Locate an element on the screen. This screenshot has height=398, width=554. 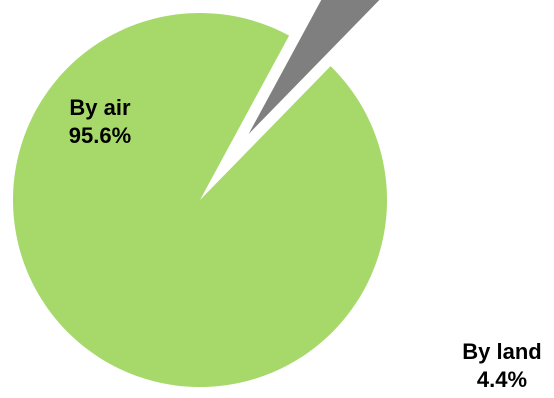
data-label-by-air: By air 95.6% is located at coordinates (100, 122).